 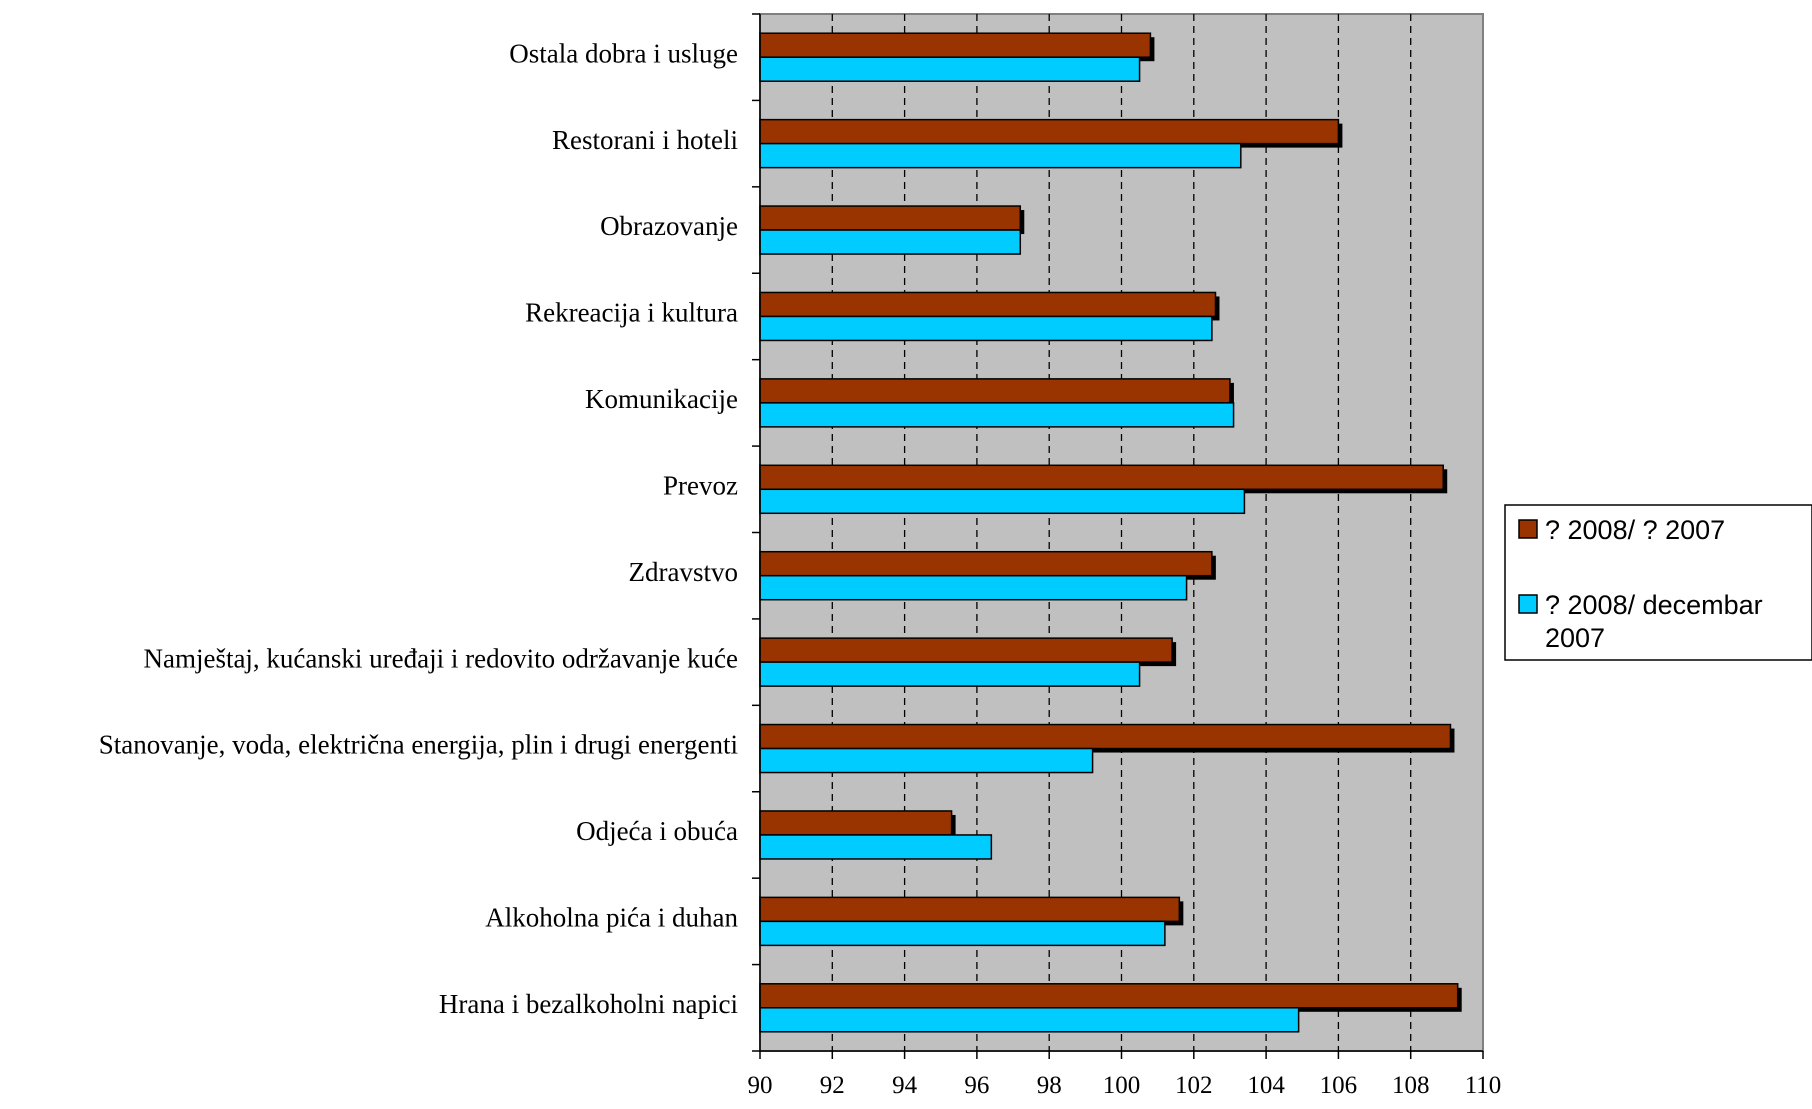 I want to click on legend-label: ? 2008/ ? 2007, so click(x=1635, y=530).